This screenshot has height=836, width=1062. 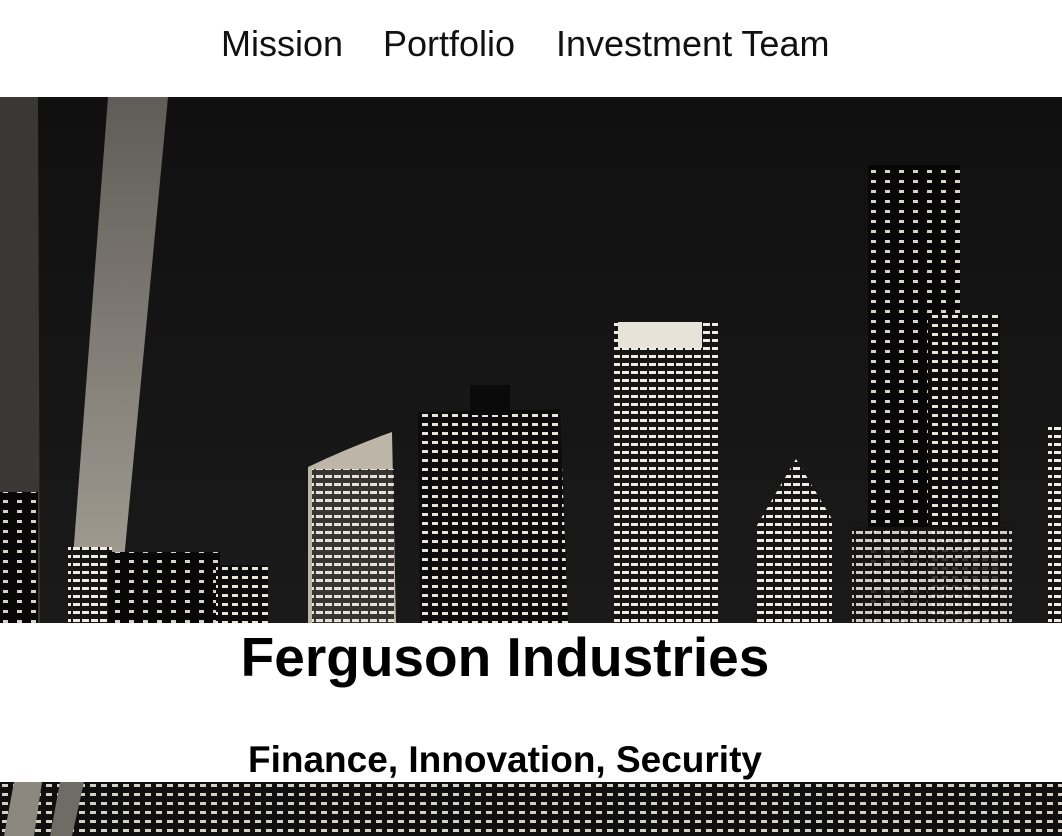 What do you see at coordinates (531, 48) in the screenshot?
I see `top-navigation: Mission Portfolio Investment Team` at bounding box center [531, 48].